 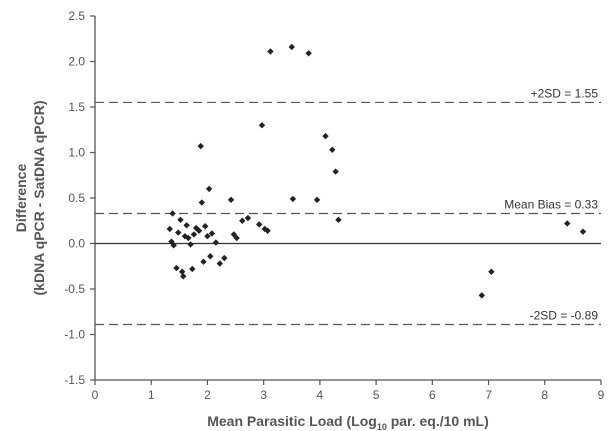 What do you see at coordinates (76, 62) in the screenshot?
I see `y-tick-label: 2.0` at bounding box center [76, 62].